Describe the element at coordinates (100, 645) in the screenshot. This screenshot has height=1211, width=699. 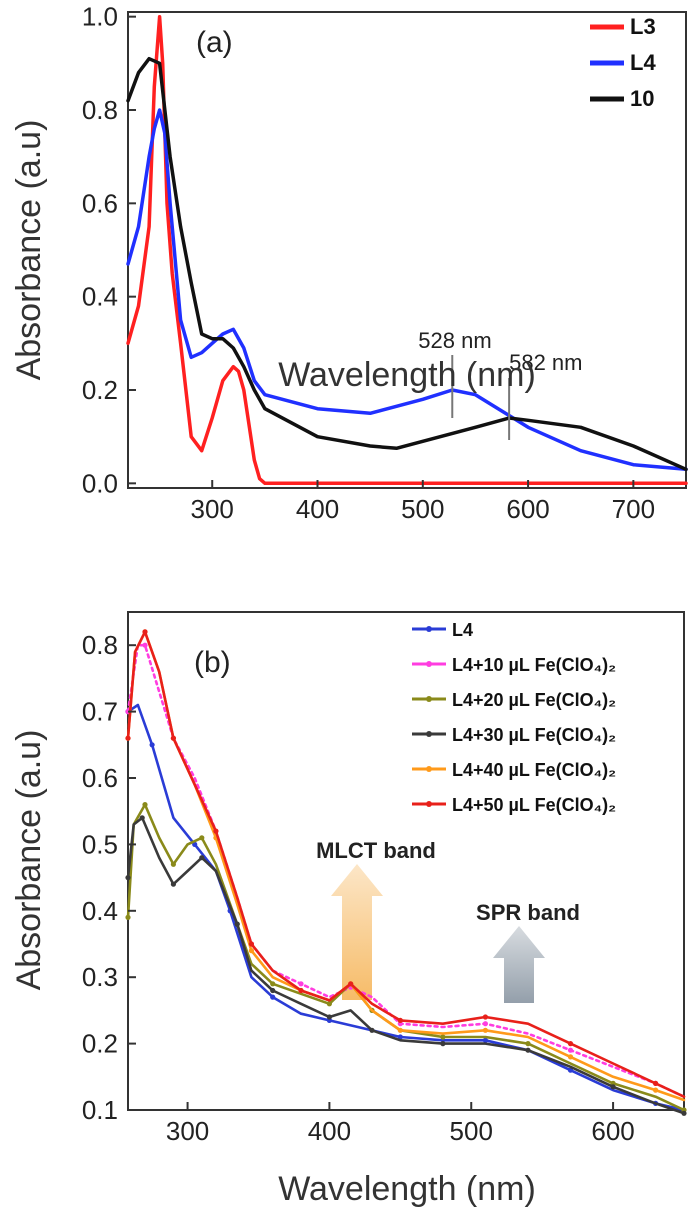
I see `y-tick-label-7: 0.8` at that location.